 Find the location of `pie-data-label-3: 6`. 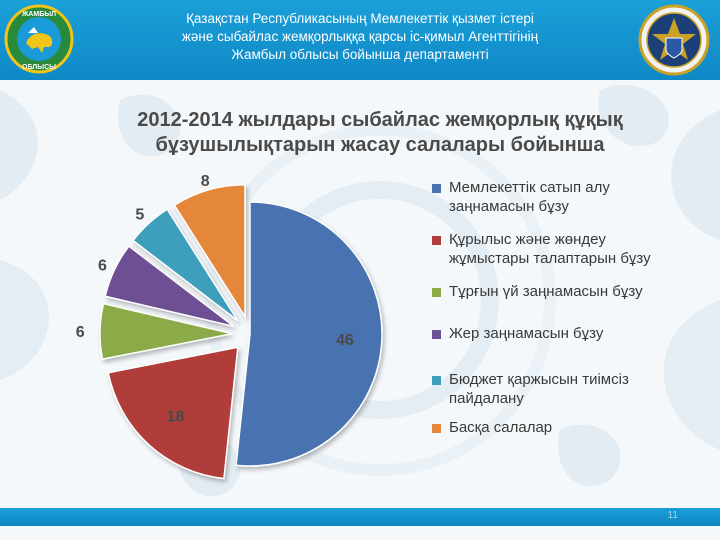

pie-data-label-3: 6 is located at coordinates (80, 332).